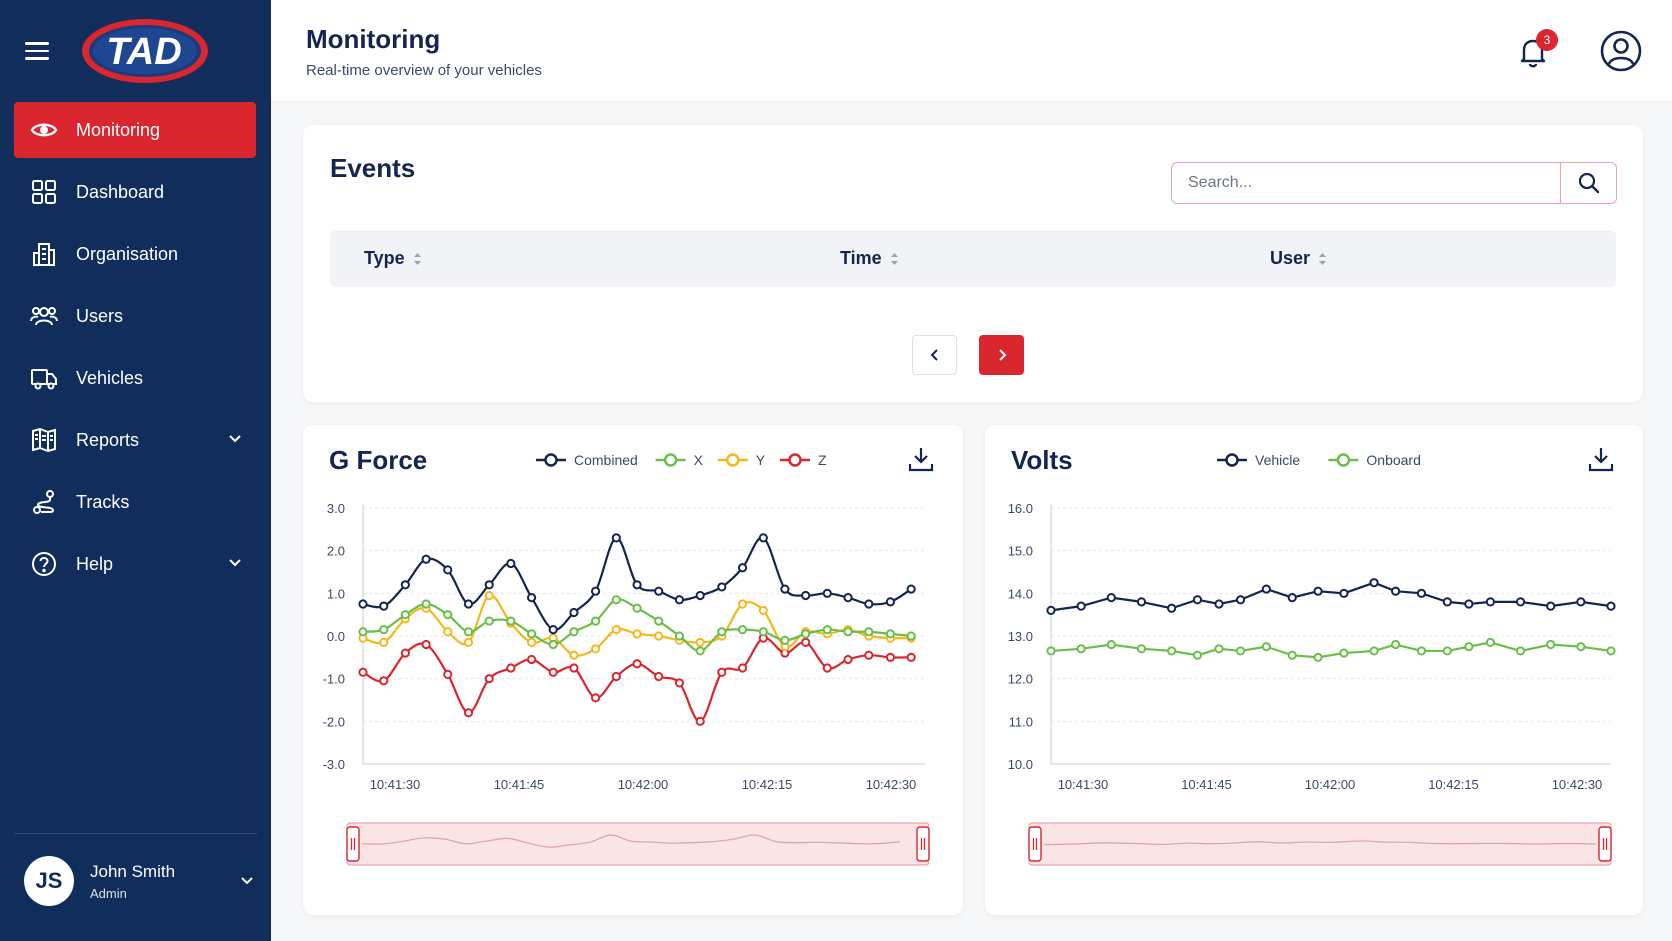 Image resolution: width=1672 pixels, height=941 pixels. Describe the element at coordinates (803, 460) in the screenshot. I see `legend-item: Z` at that location.